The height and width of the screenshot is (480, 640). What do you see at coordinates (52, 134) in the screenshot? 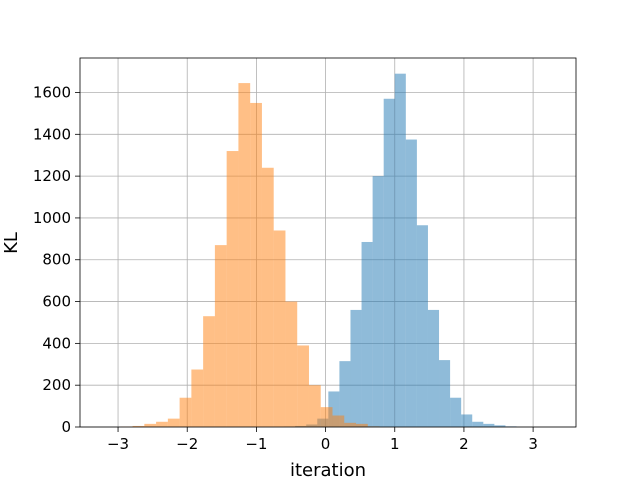
I see `y-tick-label: 1400` at bounding box center [52, 134].